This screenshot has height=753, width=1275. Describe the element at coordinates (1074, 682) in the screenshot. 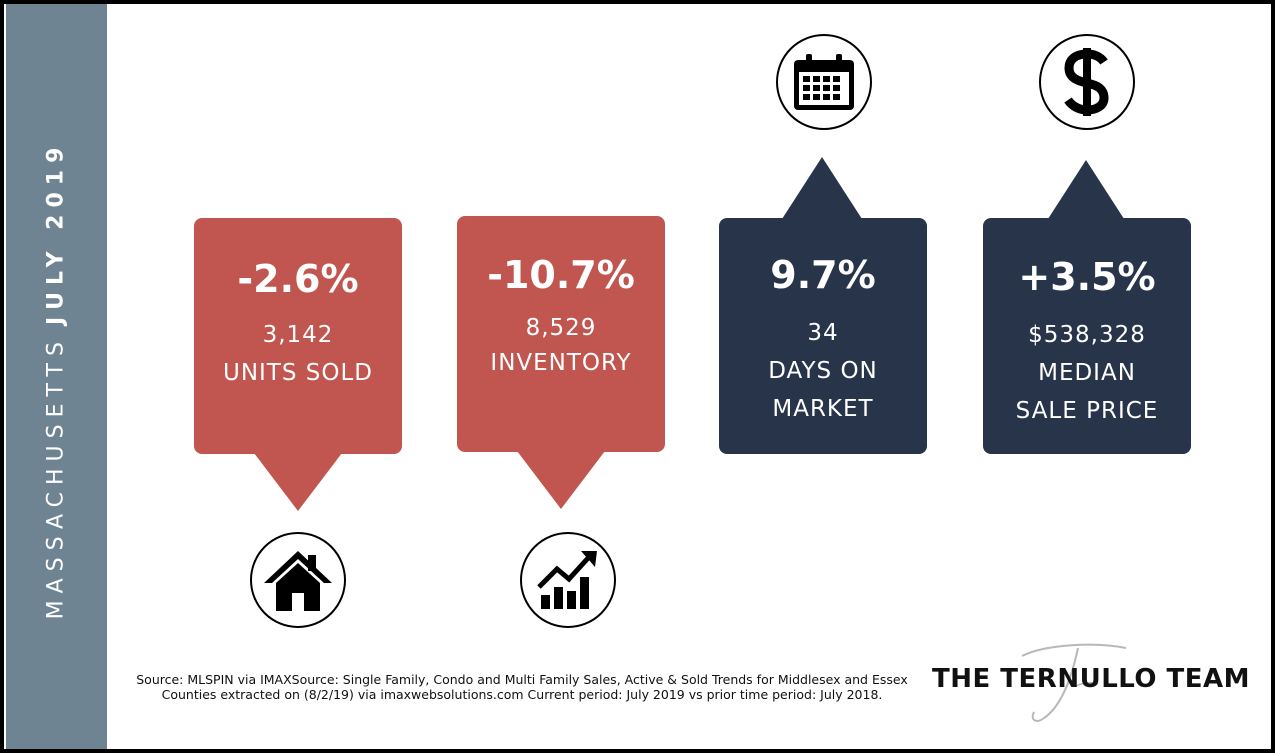

I see `logo-script-mark` at that location.